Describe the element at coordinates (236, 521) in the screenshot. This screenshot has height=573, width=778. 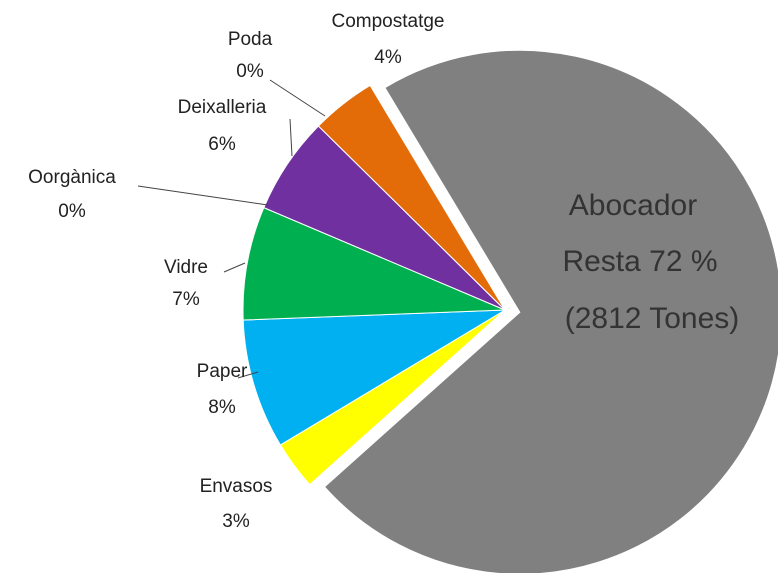
I see `slice-value-label: 3%` at that location.